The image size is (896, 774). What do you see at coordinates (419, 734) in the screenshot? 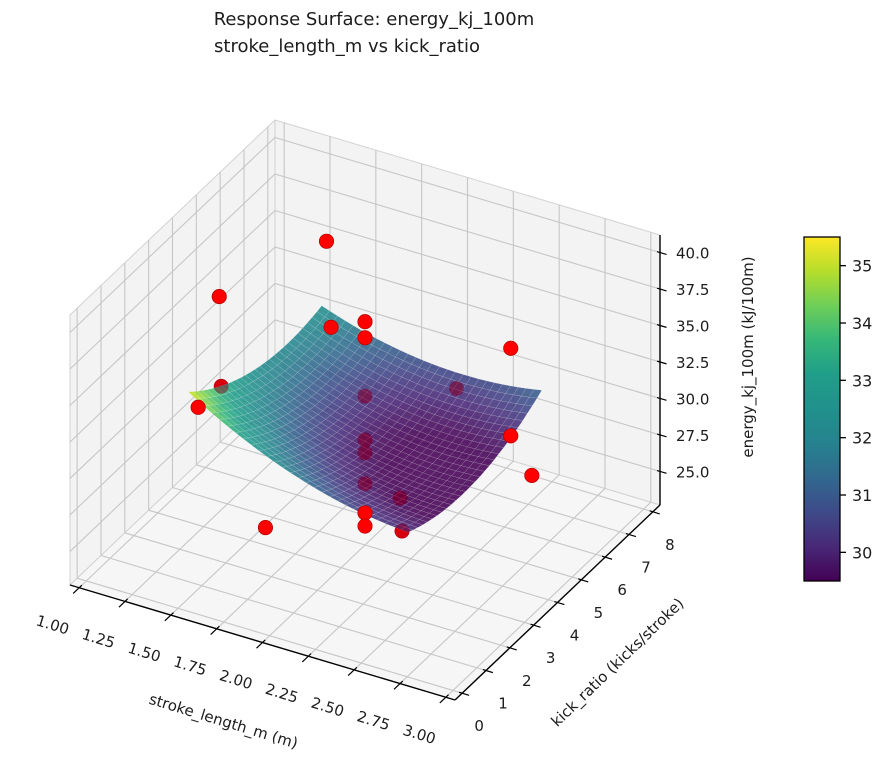
I see `x-tick-label: 3.00` at bounding box center [419, 734].